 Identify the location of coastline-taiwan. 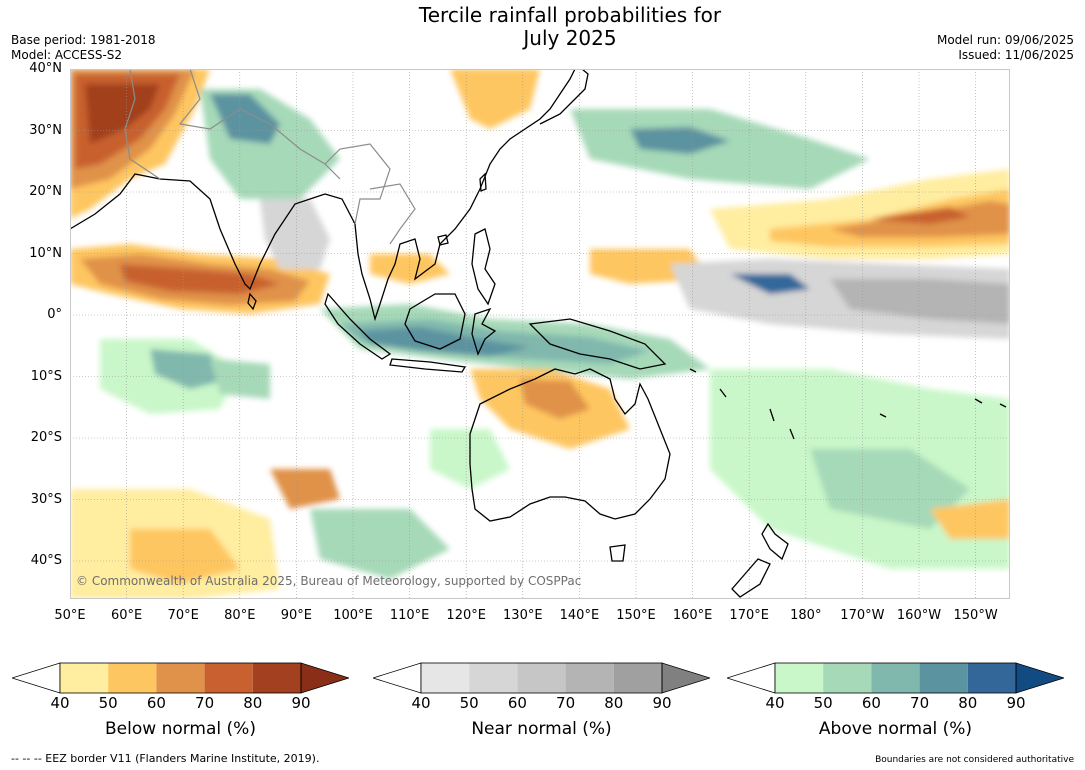
(483, 182).